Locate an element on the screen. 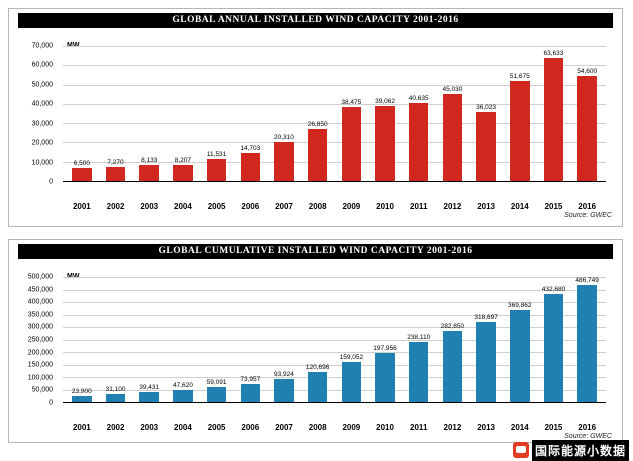  x-tick-label: 2006 is located at coordinates (250, 427).